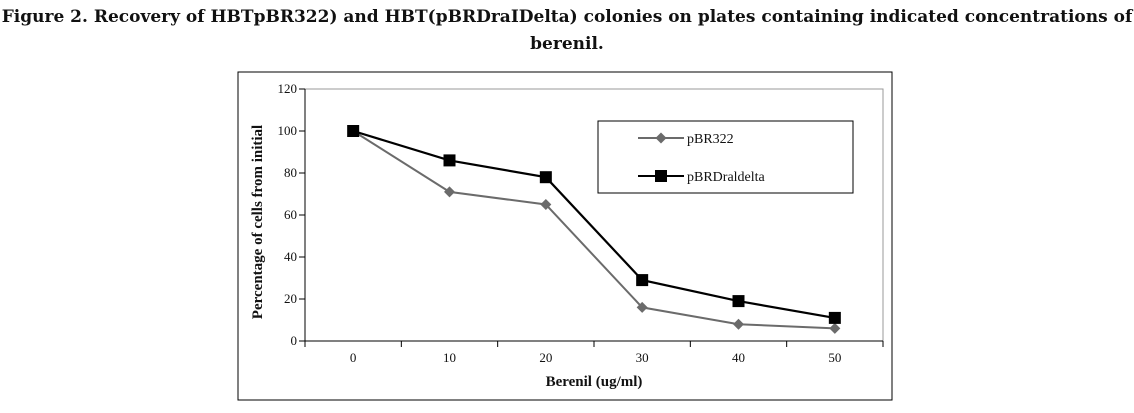  Describe the element at coordinates (567, 44) in the screenshot. I see `caption-line-2: berenil.` at that location.